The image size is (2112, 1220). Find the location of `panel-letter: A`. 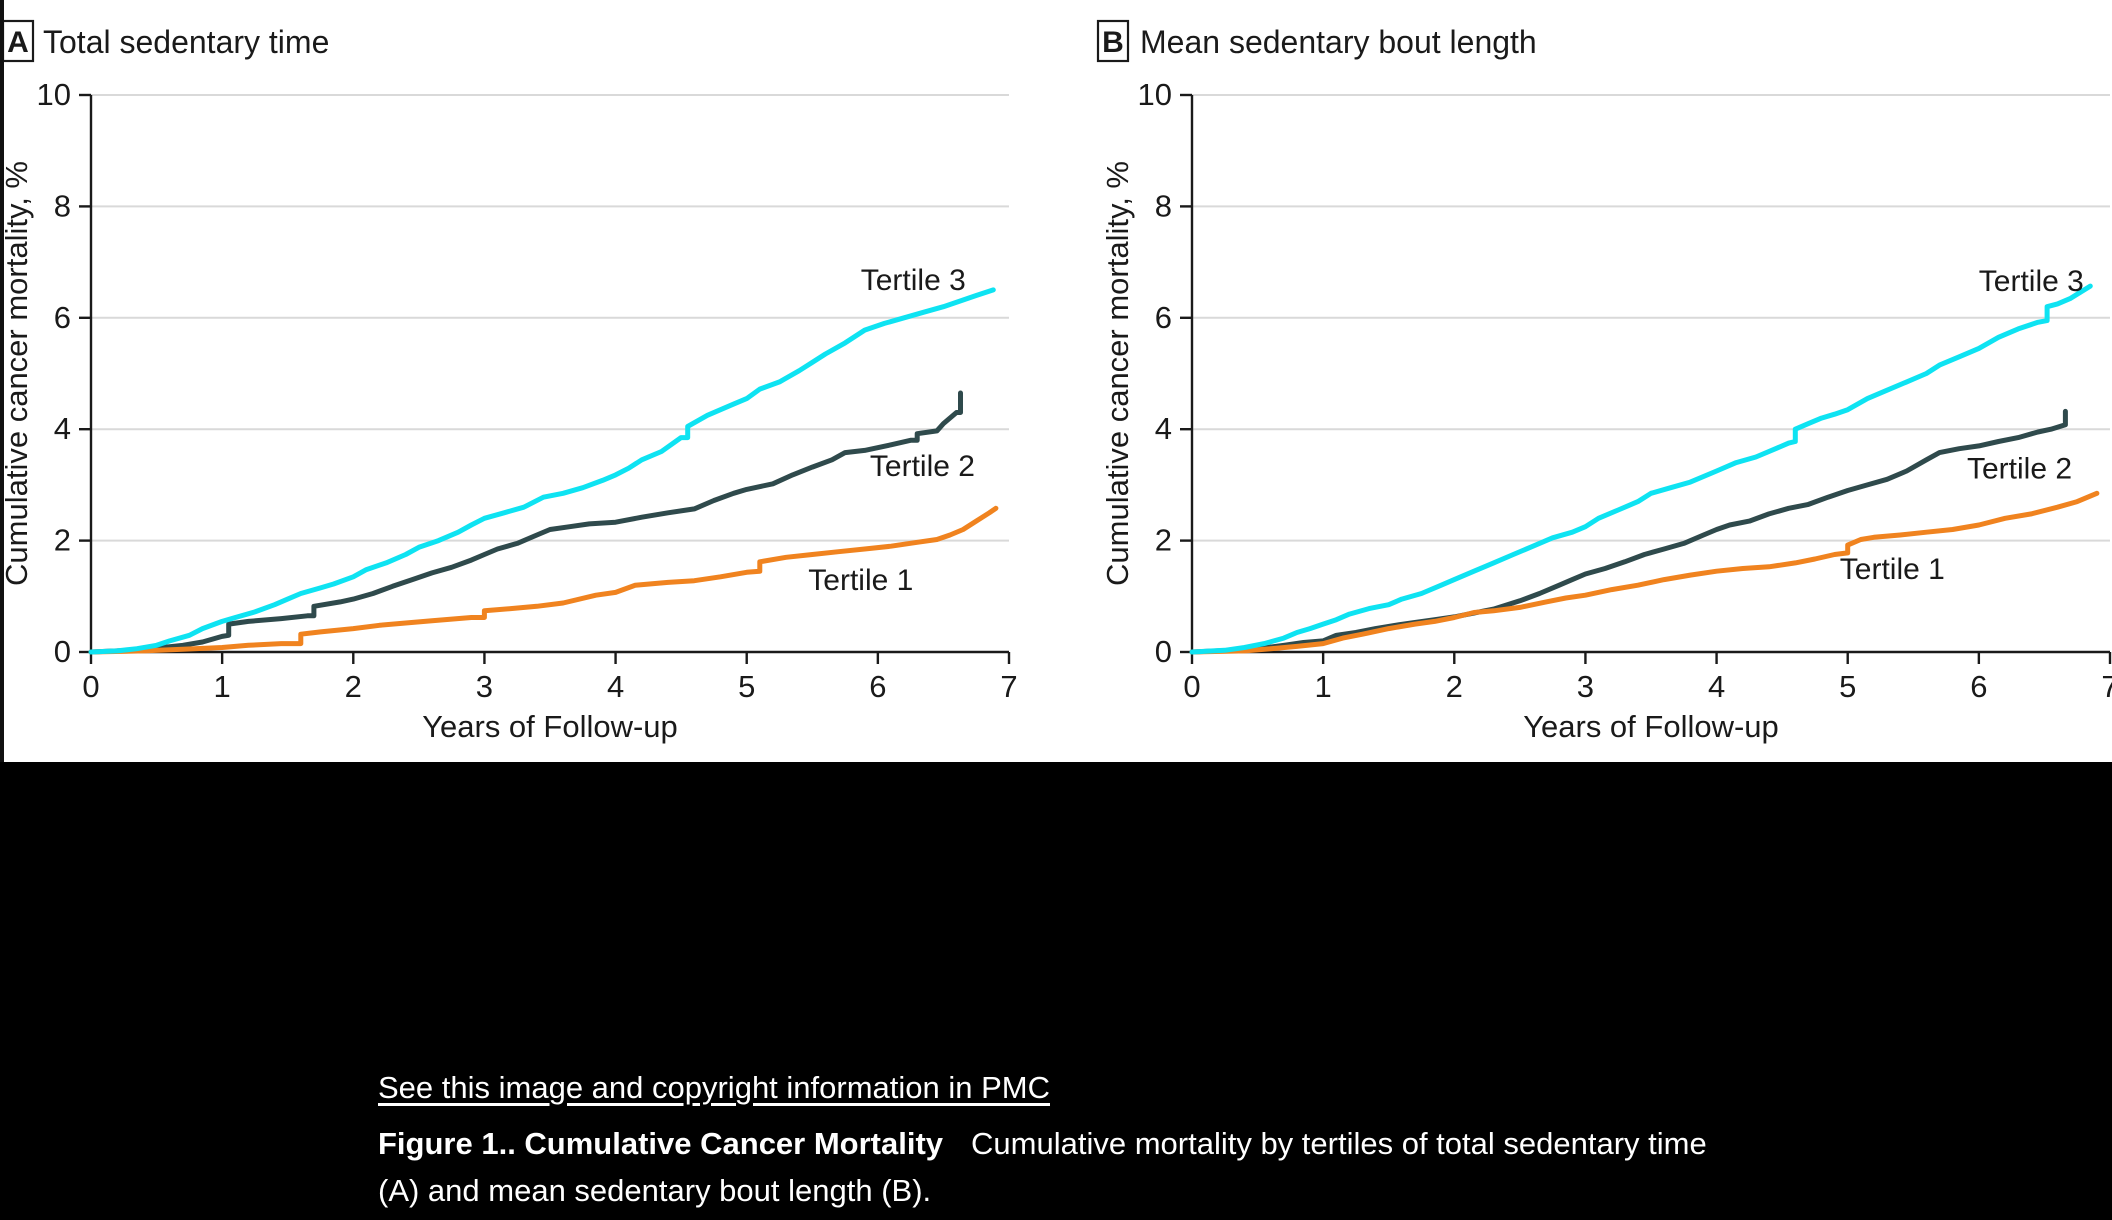

panel-letter: A is located at coordinates (18, 42).